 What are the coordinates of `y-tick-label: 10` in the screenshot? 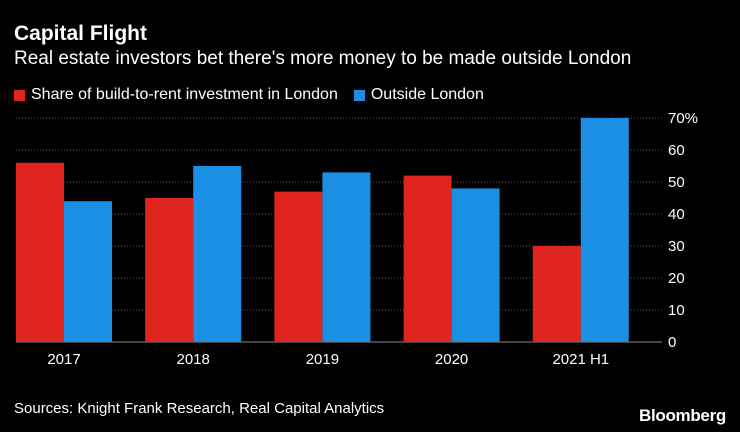 It's located at (676, 310).